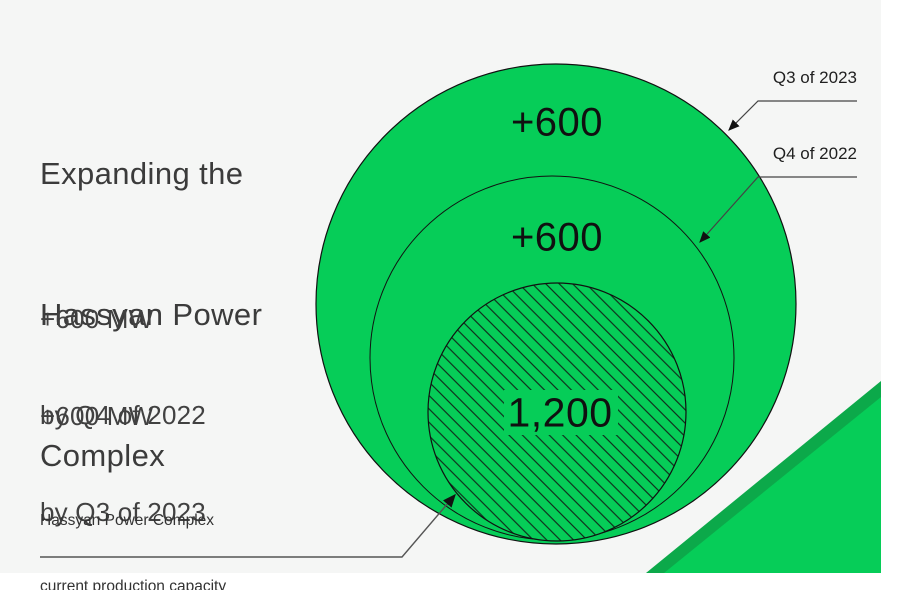 The image size is (900, 590). Describe the element at coordinates (814, 153) in the screenshot. I see `callout-label-q4-2022: Q4 of 2022` at that location.